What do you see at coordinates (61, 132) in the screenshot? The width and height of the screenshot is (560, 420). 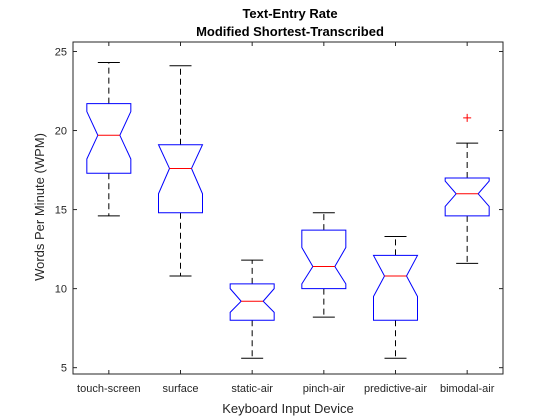 I see `y-tick-label: 20` at bounding box center [61, 132].